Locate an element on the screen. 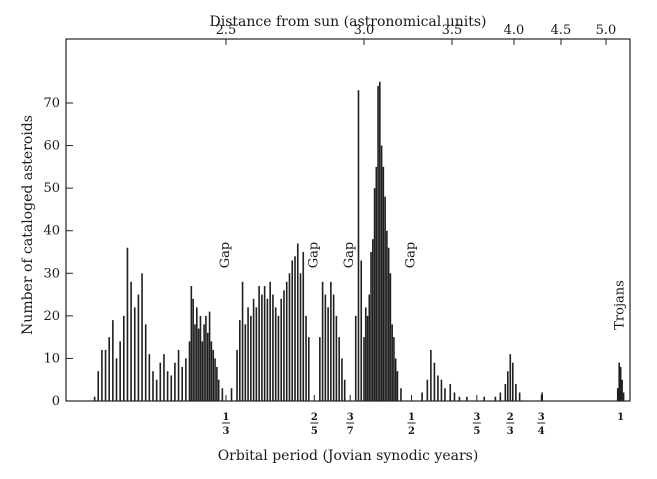  top-tick-label: 5.0 is located at coordinates (606, 30).